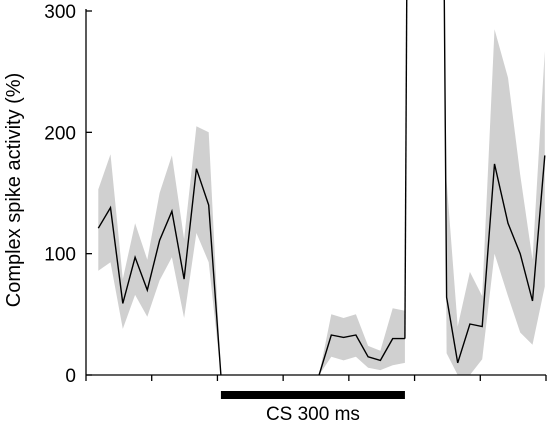 This screenshot has width=551, height=428. What do you see at coordinates (60, 194) in the screenshot?
I see `y-tick-labels: 0 100 200 300` at bounding box center [60, 194].